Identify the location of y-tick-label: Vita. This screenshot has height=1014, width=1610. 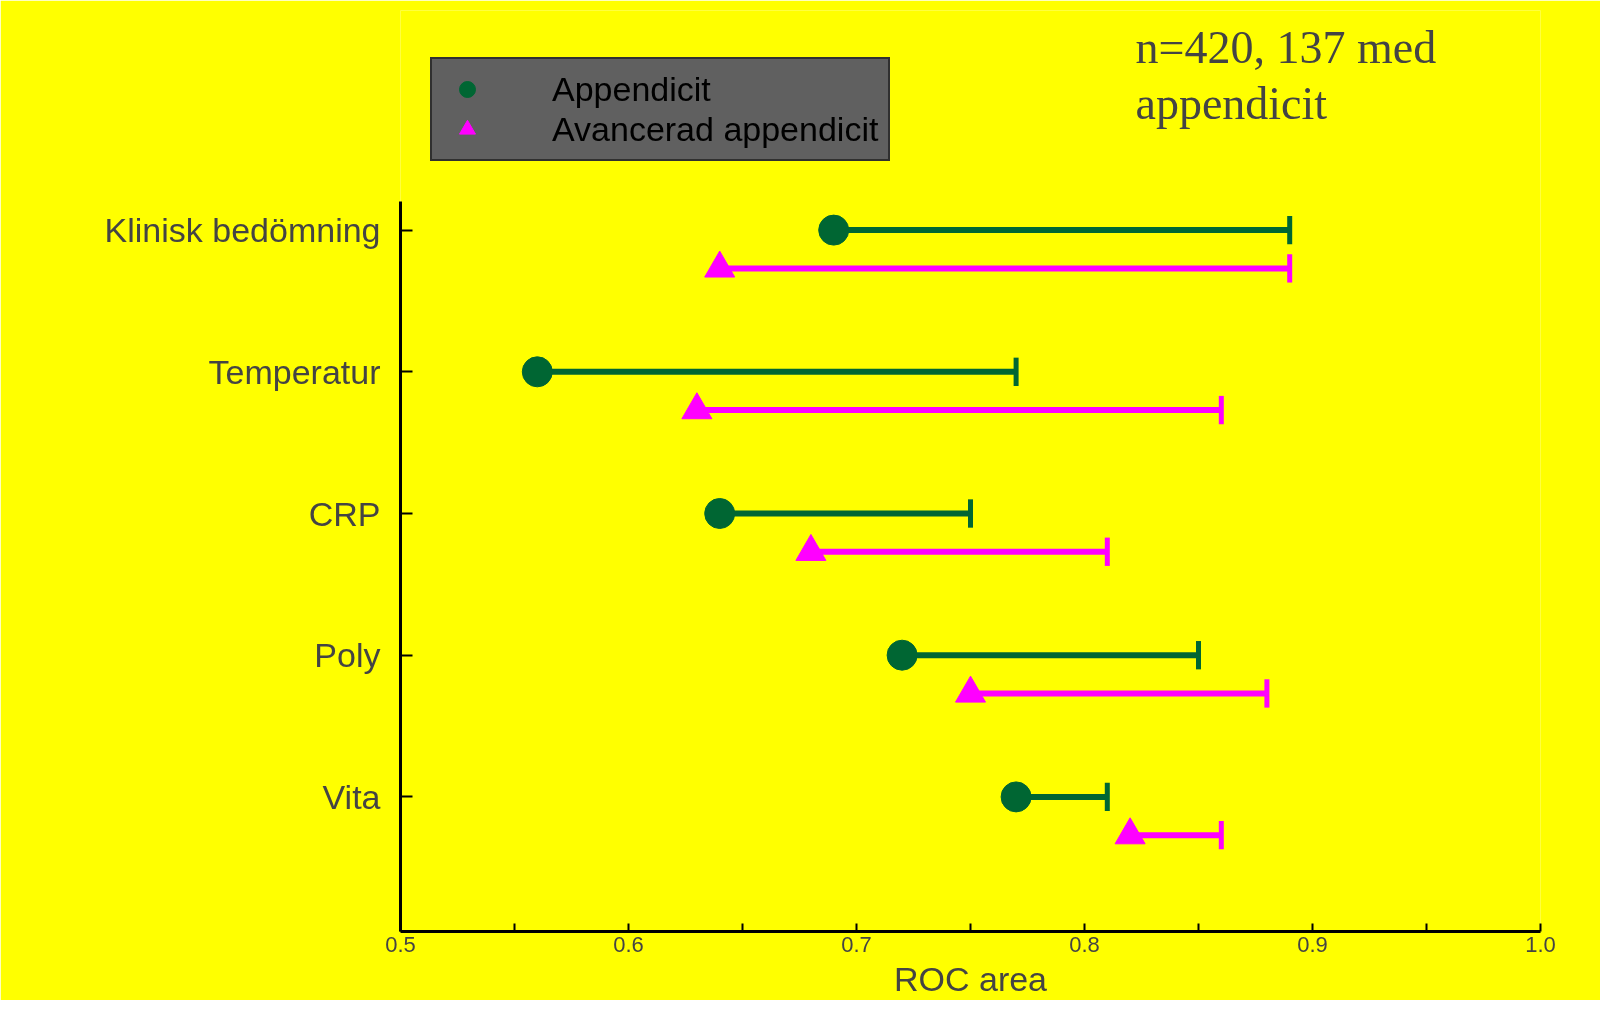
(351, 796).